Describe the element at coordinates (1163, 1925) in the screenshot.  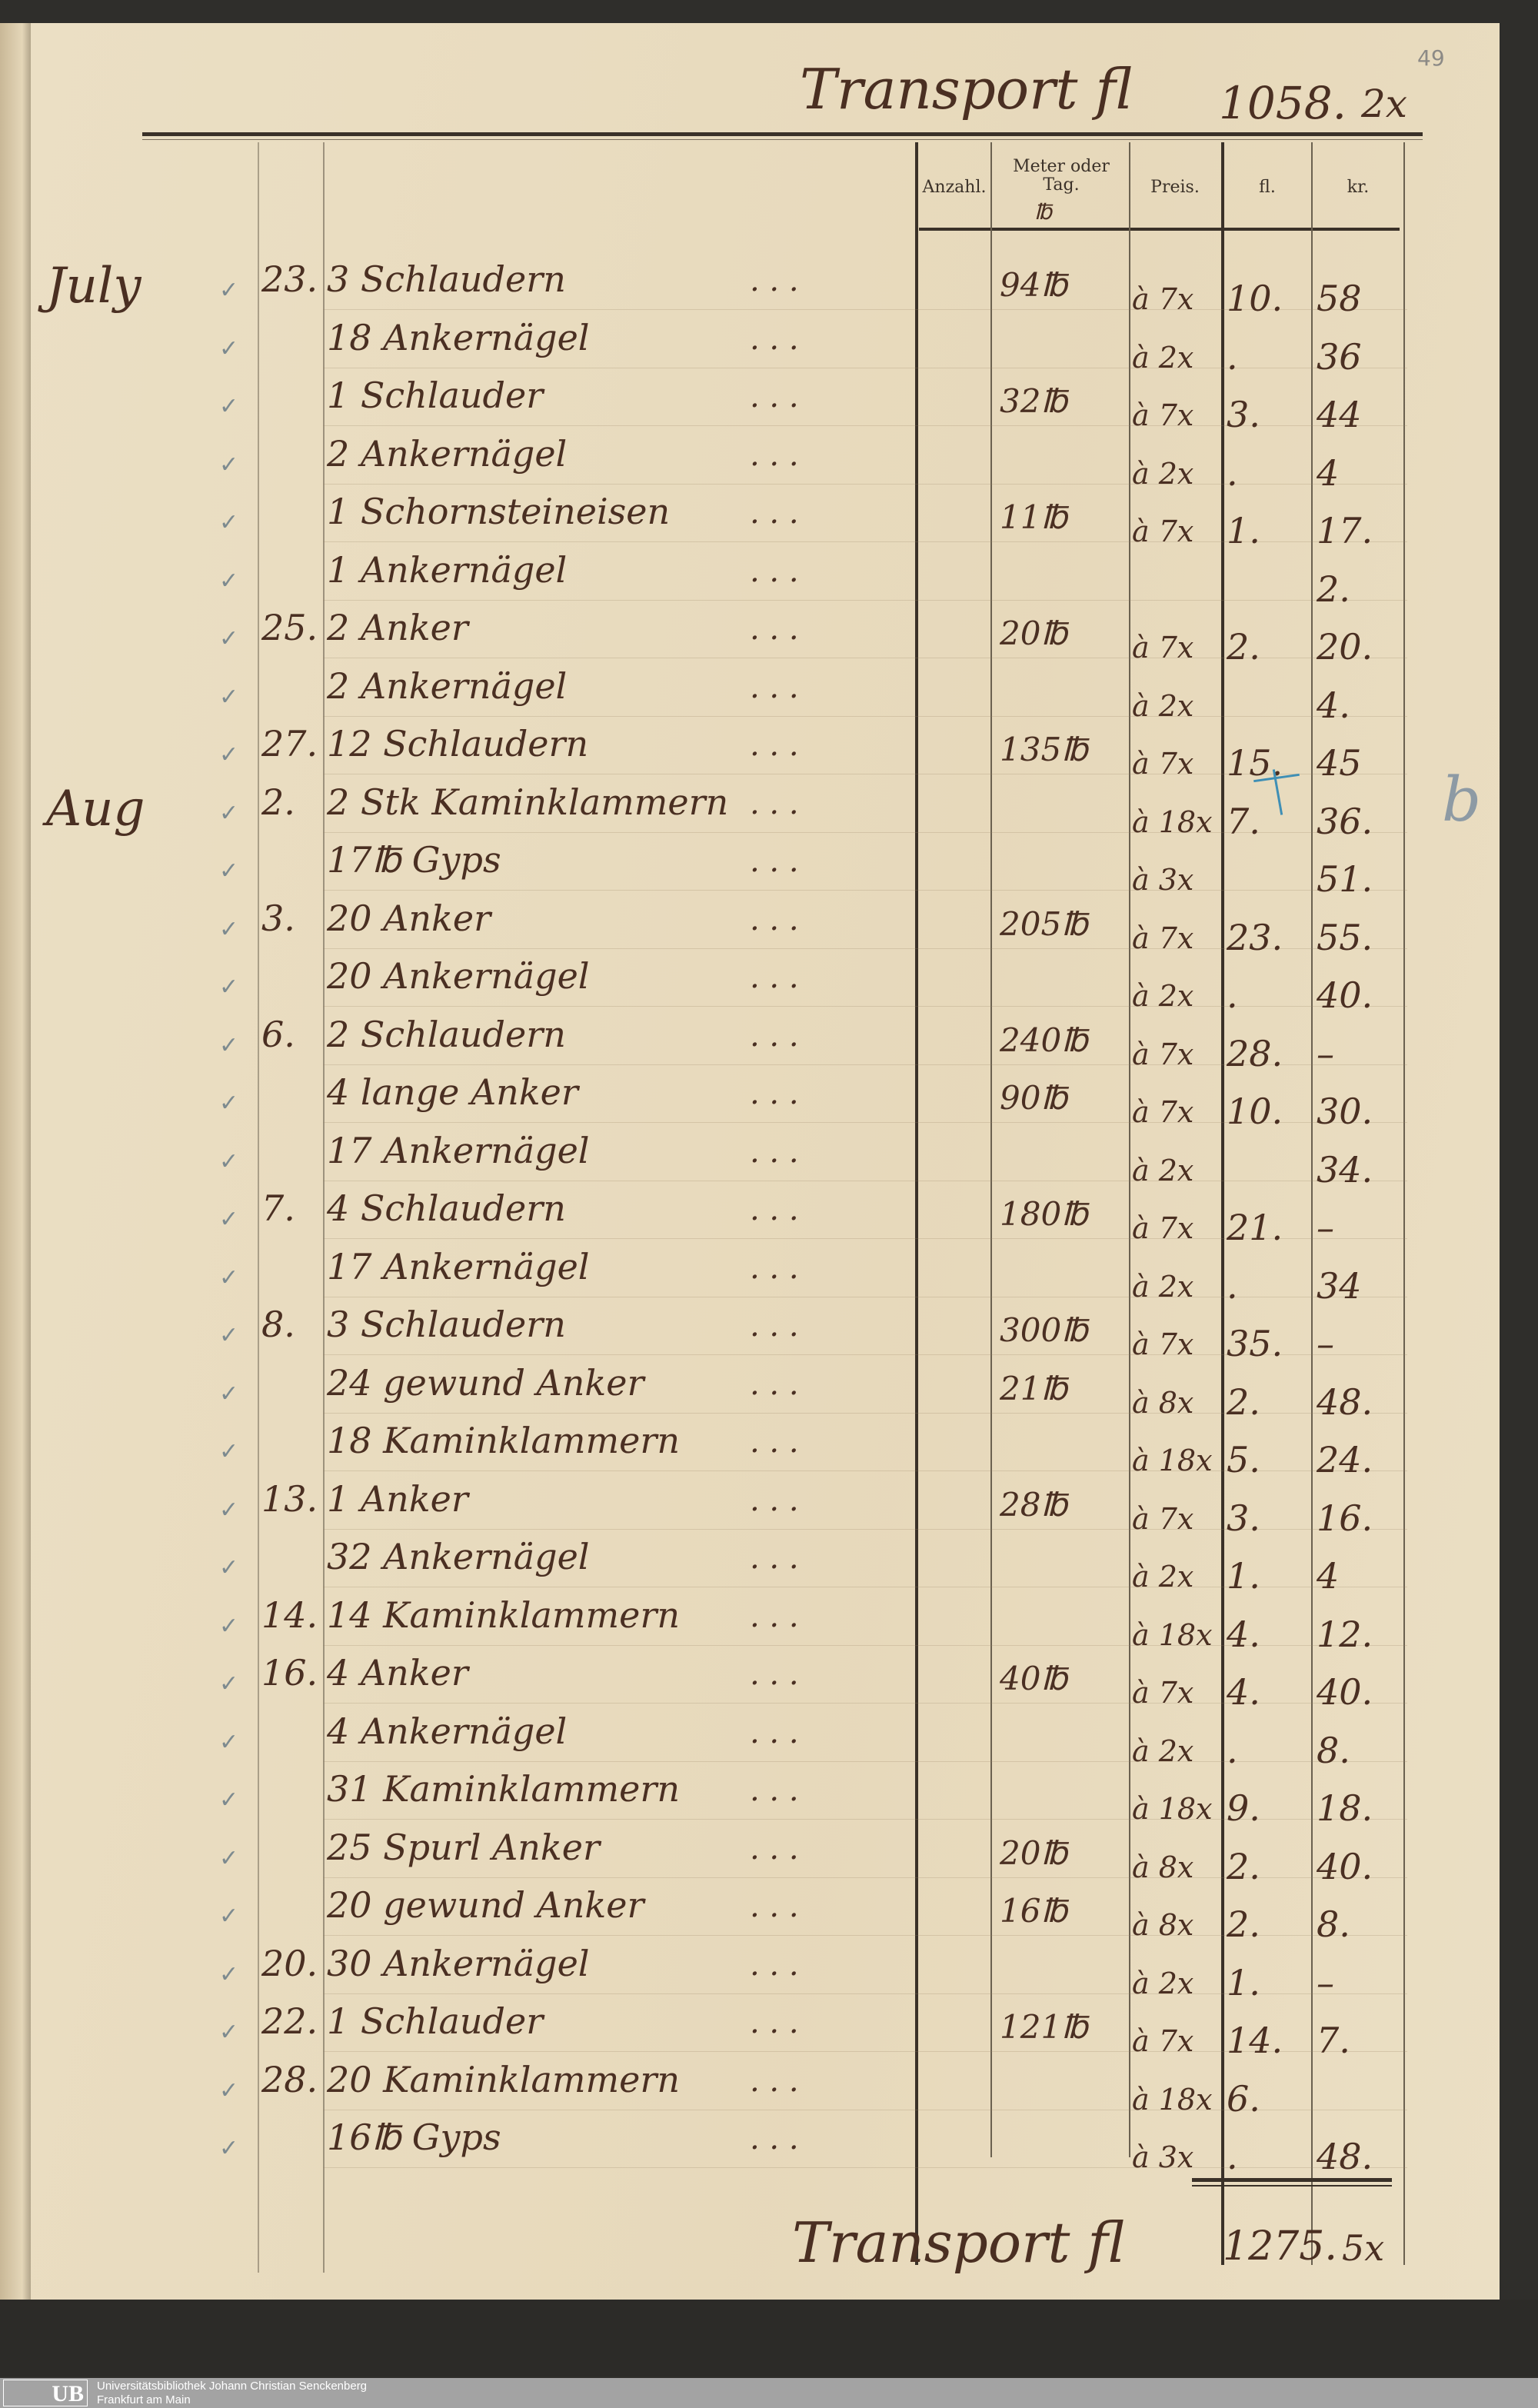
I see `row-price: à 8x` at that location.